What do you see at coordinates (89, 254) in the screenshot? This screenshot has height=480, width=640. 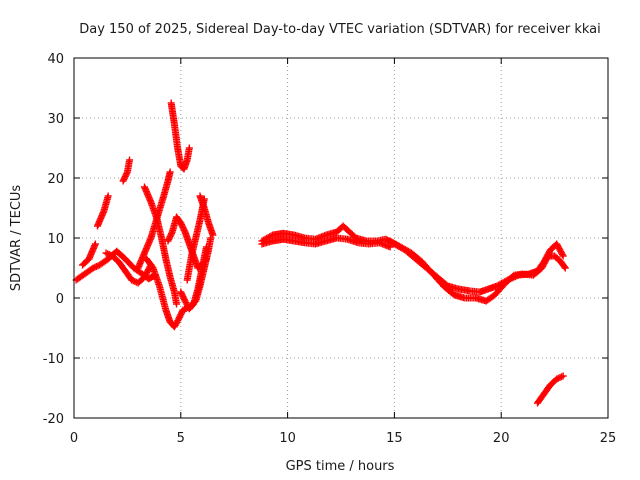 I see `series-arc-b` at bounding box center [89, 254].